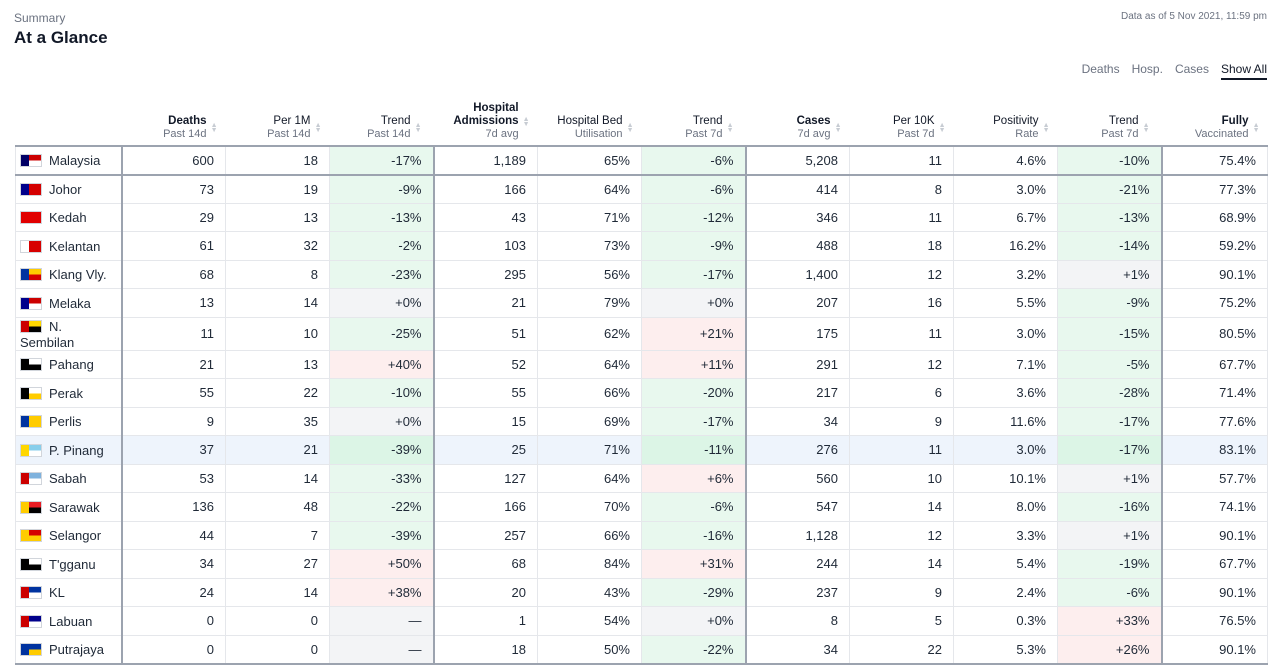 The image size is (1280, 670). Describe the element at coordinates (382, 334) in the screenshot. I see `cell-deaths-trend: -25%` at that location.